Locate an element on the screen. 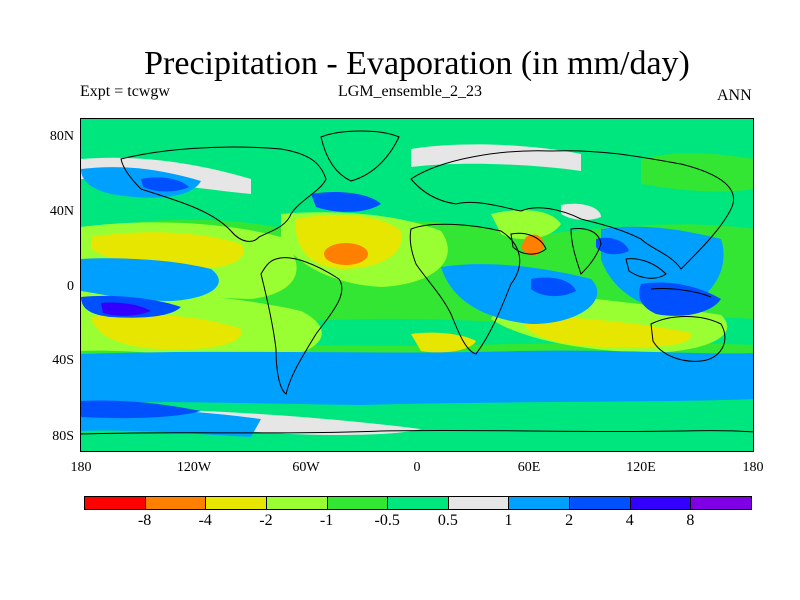  y-tick-80n: 80N is located at coordinates (61, 136).